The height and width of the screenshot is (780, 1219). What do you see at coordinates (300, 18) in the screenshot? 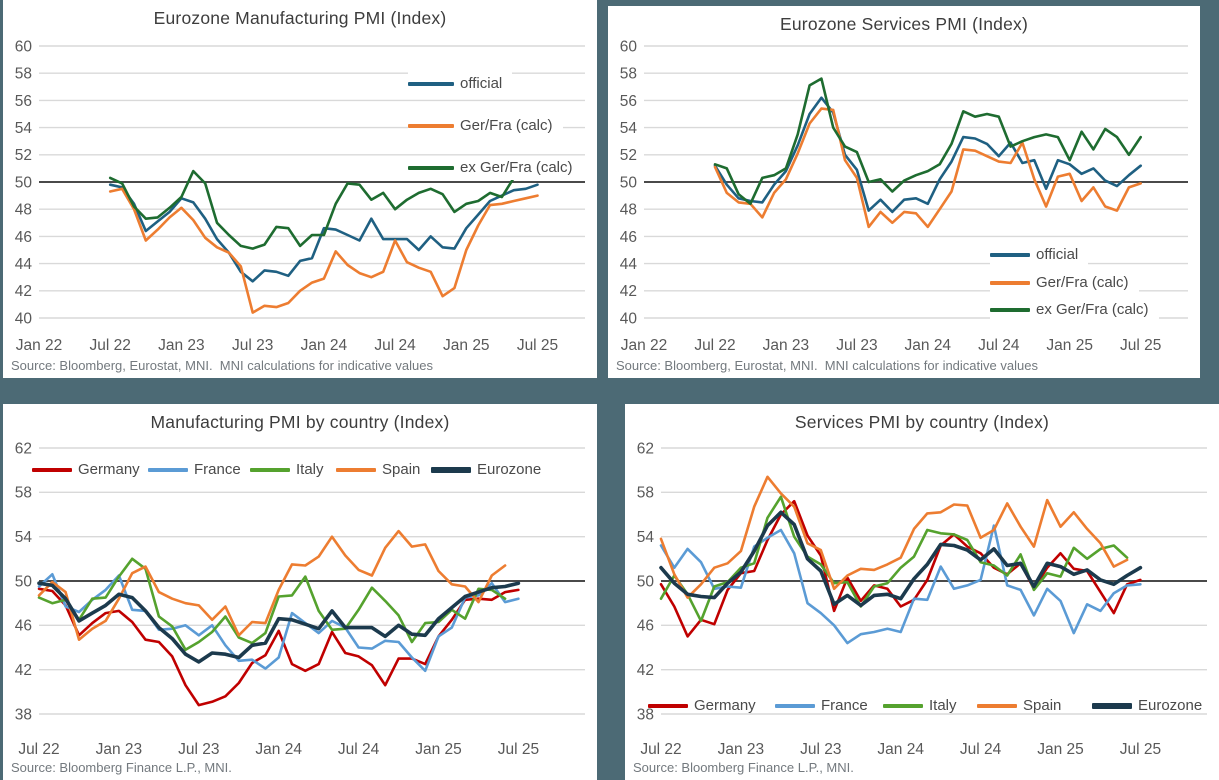
I see `chart-title: Eurozone Manufacturing PMI (Index)` at bounding box center [300, 18].